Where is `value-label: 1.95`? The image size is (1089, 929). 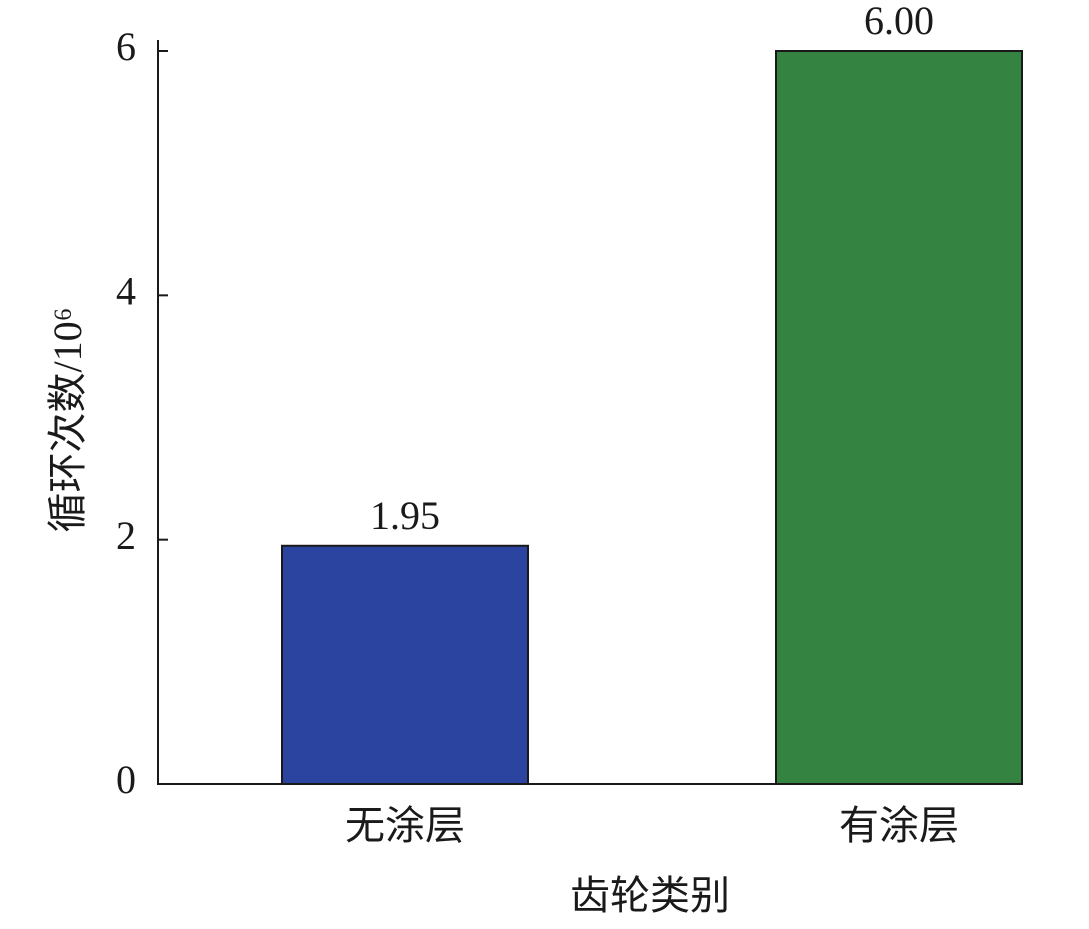
value-label: 1.95 is located at coordinates (405, 515).